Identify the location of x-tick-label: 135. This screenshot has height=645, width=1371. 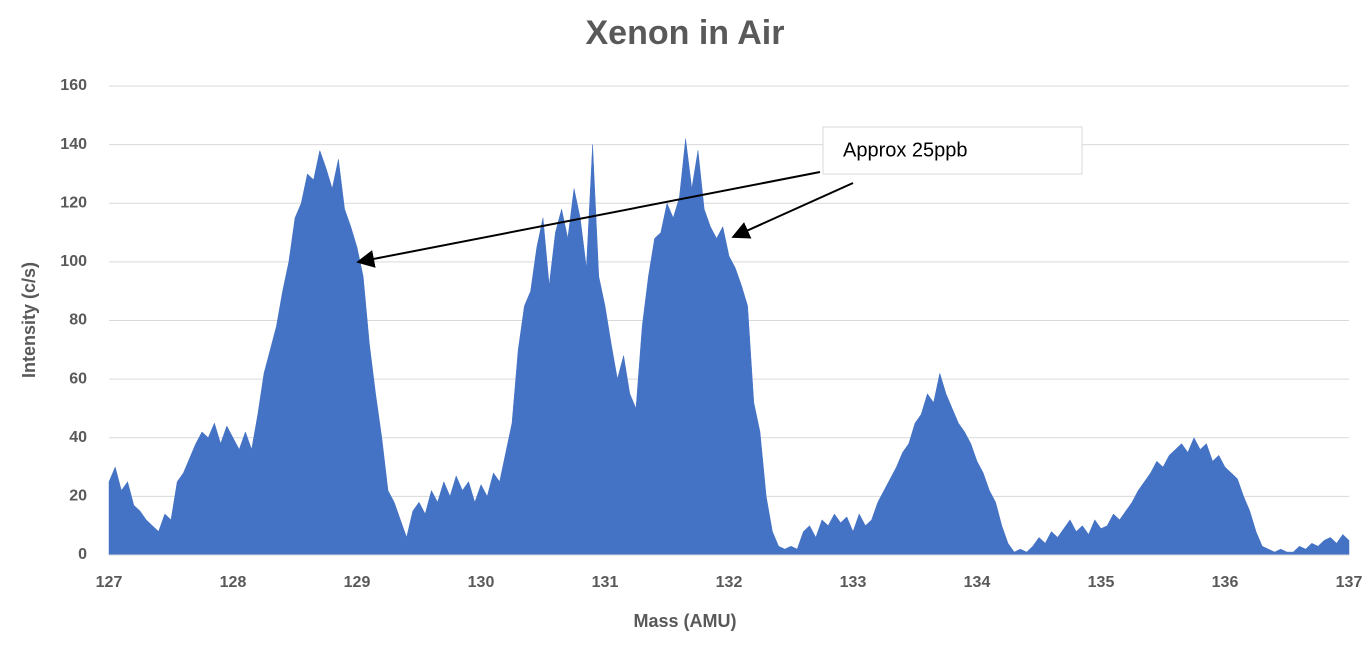
(1101, 582).